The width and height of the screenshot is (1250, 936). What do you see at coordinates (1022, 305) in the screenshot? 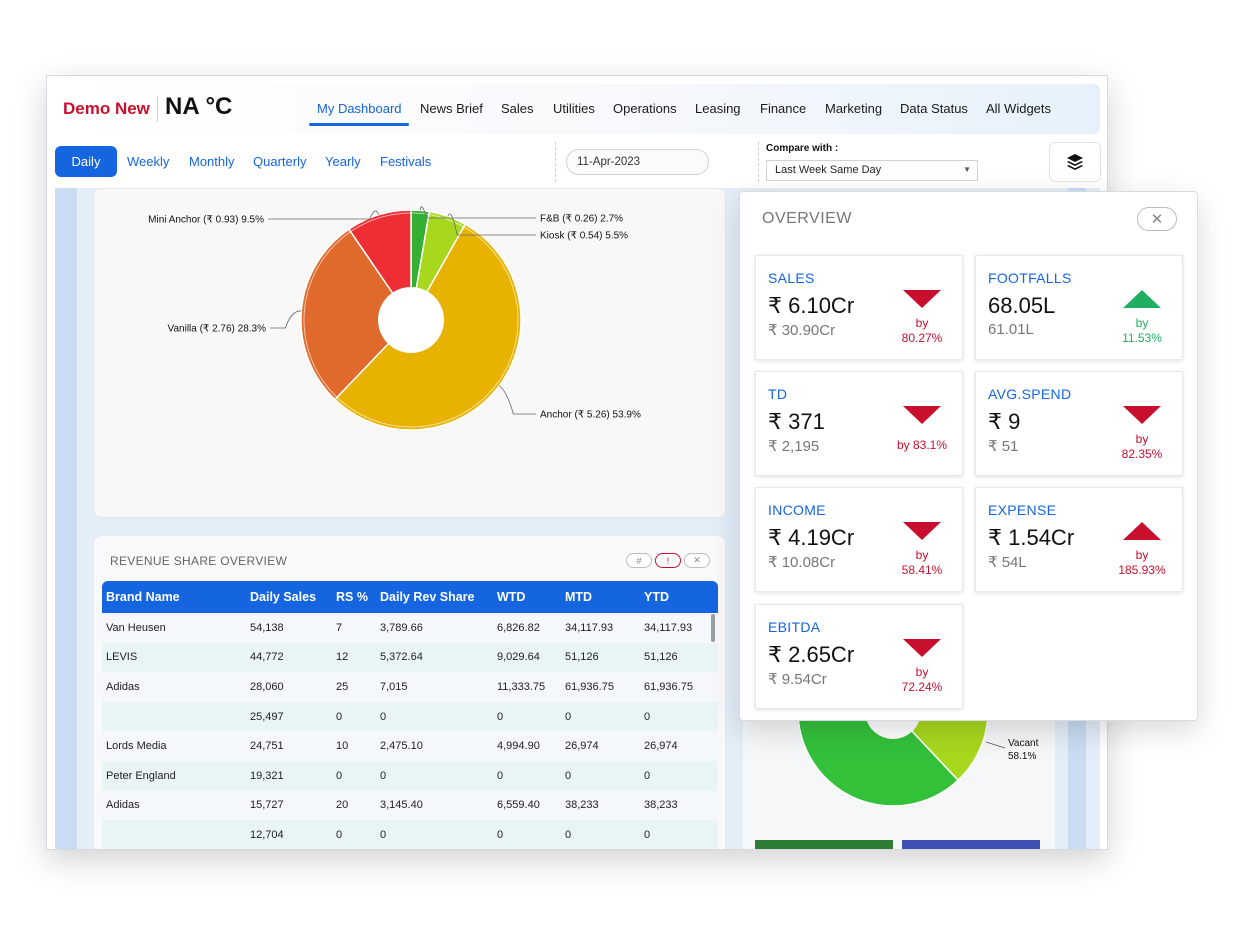
I see `kpi-value: 68.05L` at bounding box center [1022, 305].